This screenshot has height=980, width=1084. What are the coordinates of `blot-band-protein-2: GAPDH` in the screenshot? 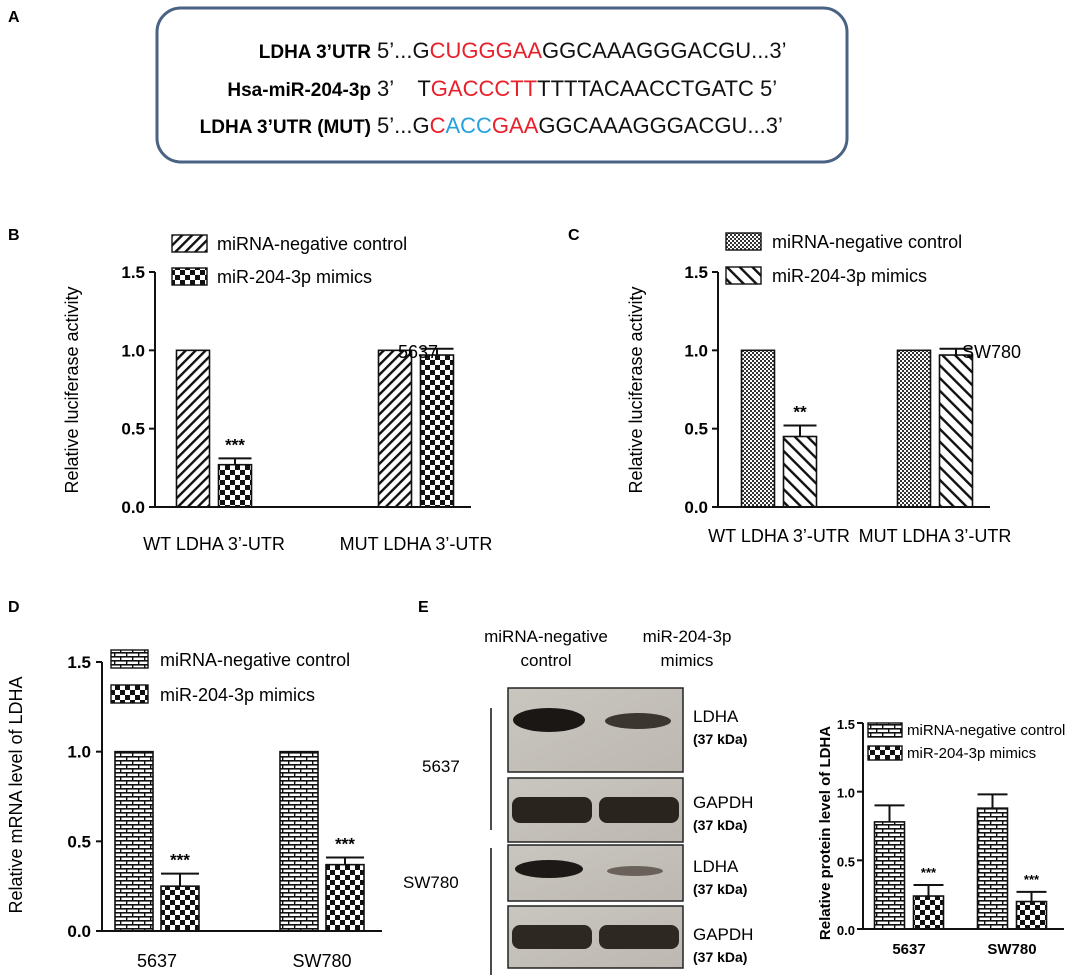 It's located at (723, 802).